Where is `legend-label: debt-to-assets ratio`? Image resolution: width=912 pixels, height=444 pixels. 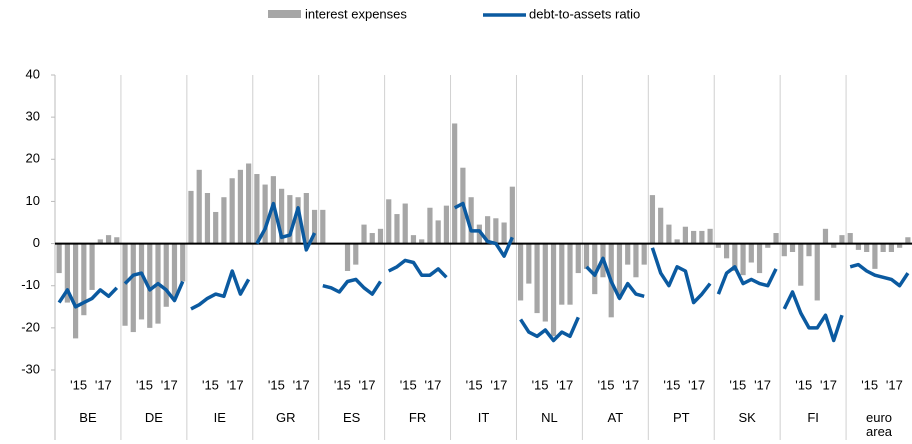 legend-label: debt-to-assets ratio is located at coordinates (584, 13).